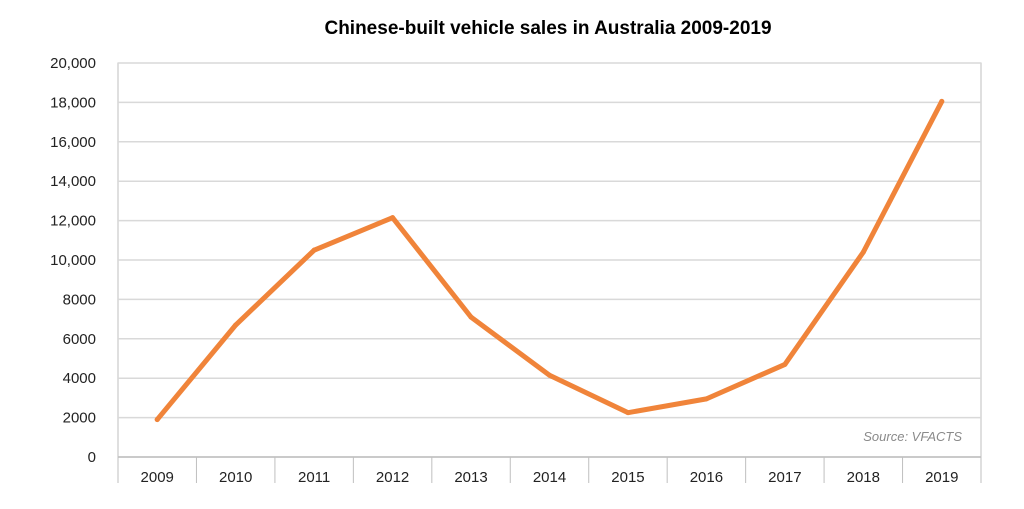  Describe the element at coordinates (470, 477) in the screenshot. I see `x-tick-label: 2013` at that location.